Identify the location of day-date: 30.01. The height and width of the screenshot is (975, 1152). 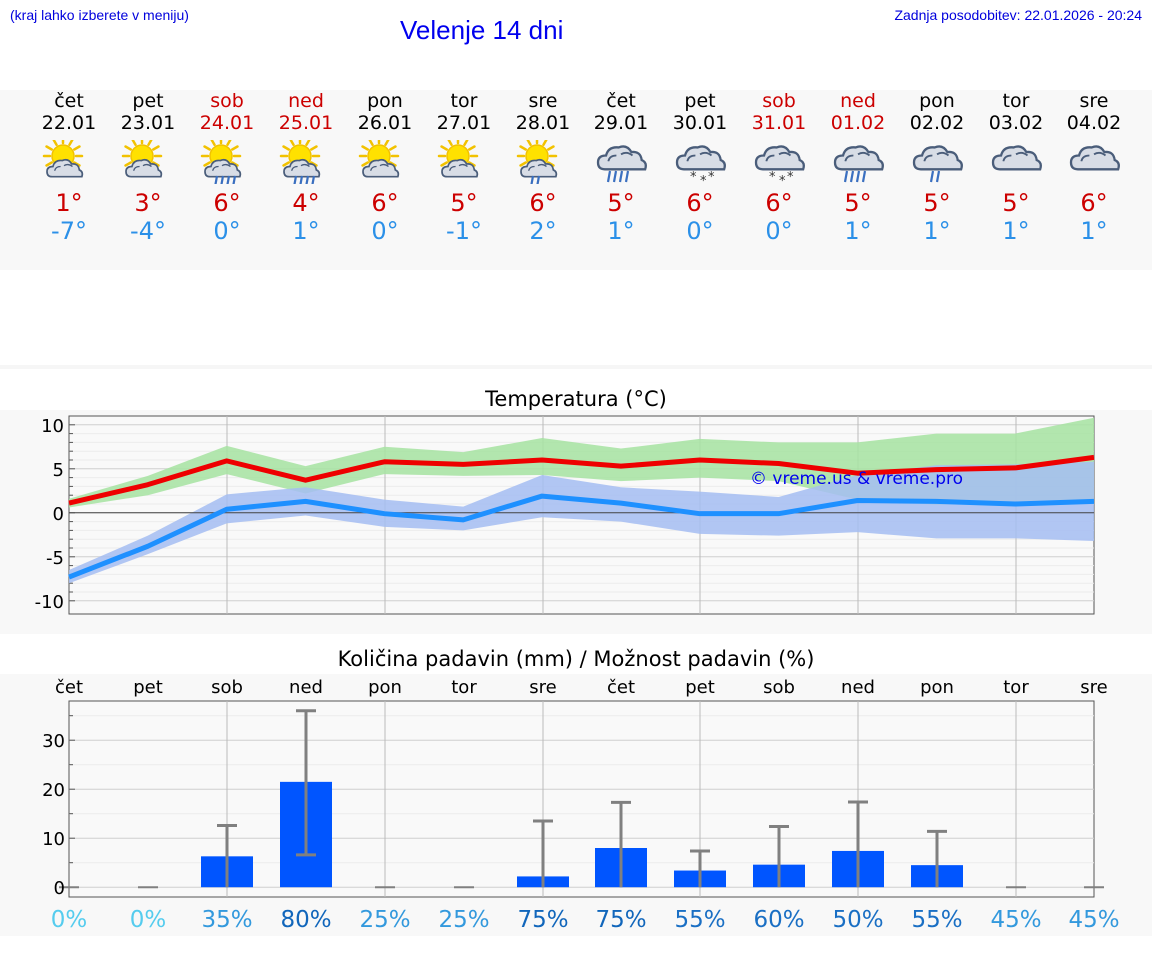
(700, 123).